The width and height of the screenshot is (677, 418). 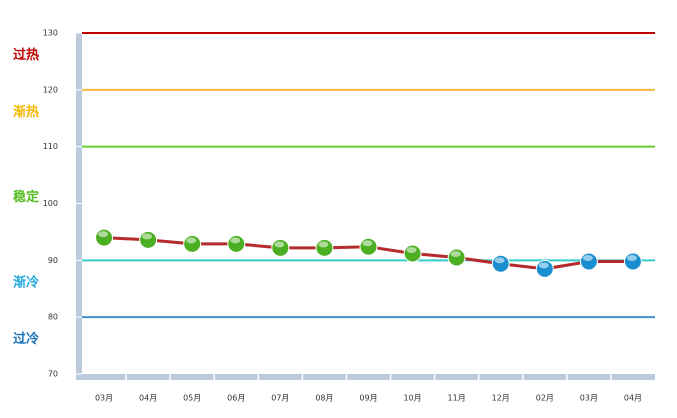 I want to click on x-tick-label: 06月, so click(x=236, y=398).